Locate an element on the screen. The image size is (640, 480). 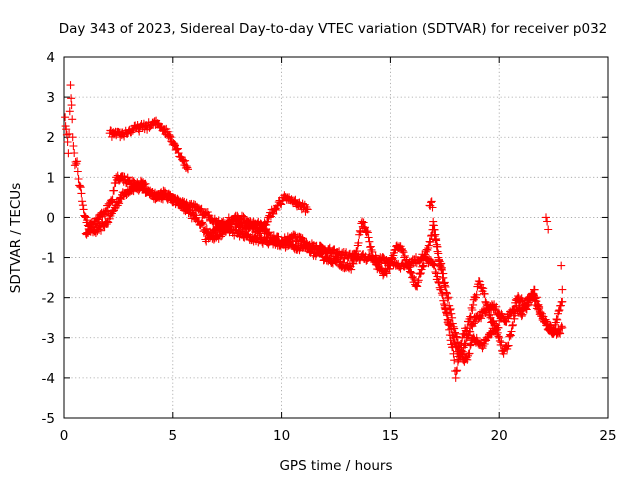
y-tick-label: 4 is located at coordinates (50, 58).